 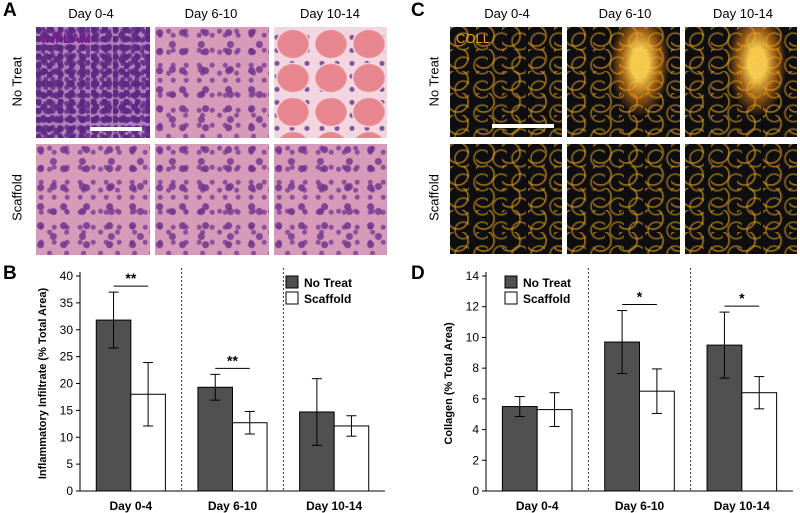 What do you see at coordinates (211, 13) in the screenshot?
I see `panel-a-column-day-6-10: Day 6-10` at bounding box center [211, 13].